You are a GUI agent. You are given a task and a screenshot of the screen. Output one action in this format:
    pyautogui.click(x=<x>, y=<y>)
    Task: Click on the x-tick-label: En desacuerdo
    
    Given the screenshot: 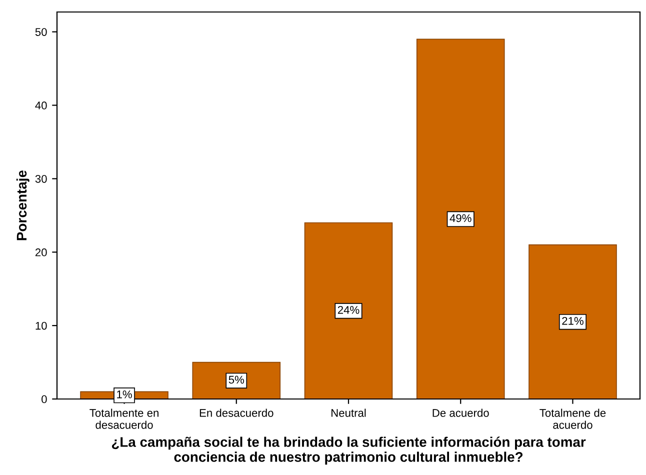 What is the action you would take?
    pyautogui.click(x=237, y=412)
    